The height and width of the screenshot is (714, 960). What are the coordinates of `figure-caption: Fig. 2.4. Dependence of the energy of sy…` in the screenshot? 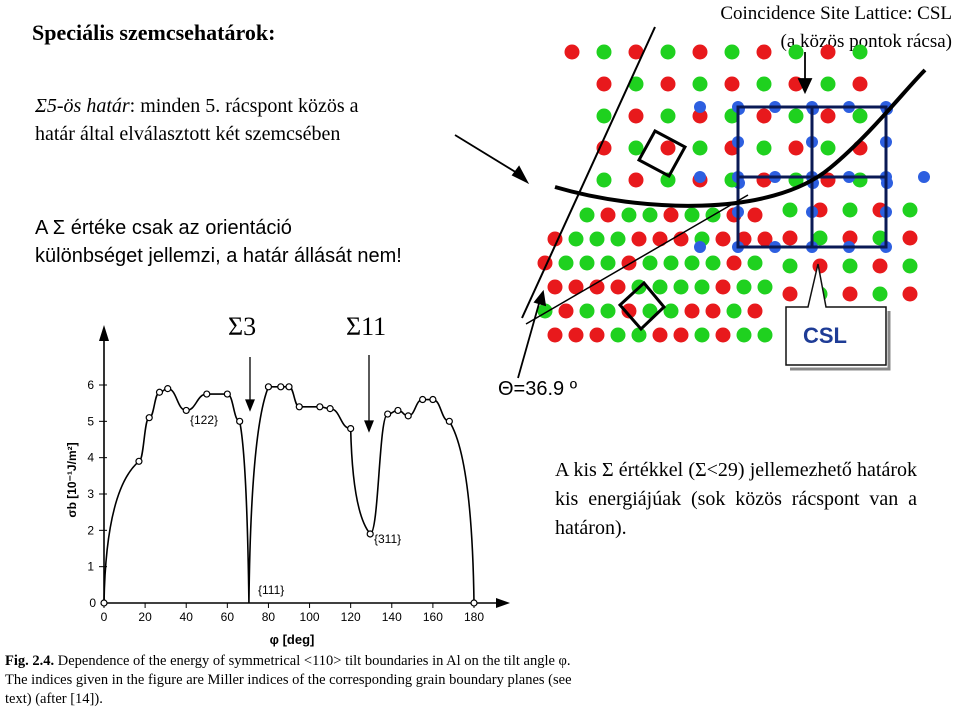 It's located at (300, 680).